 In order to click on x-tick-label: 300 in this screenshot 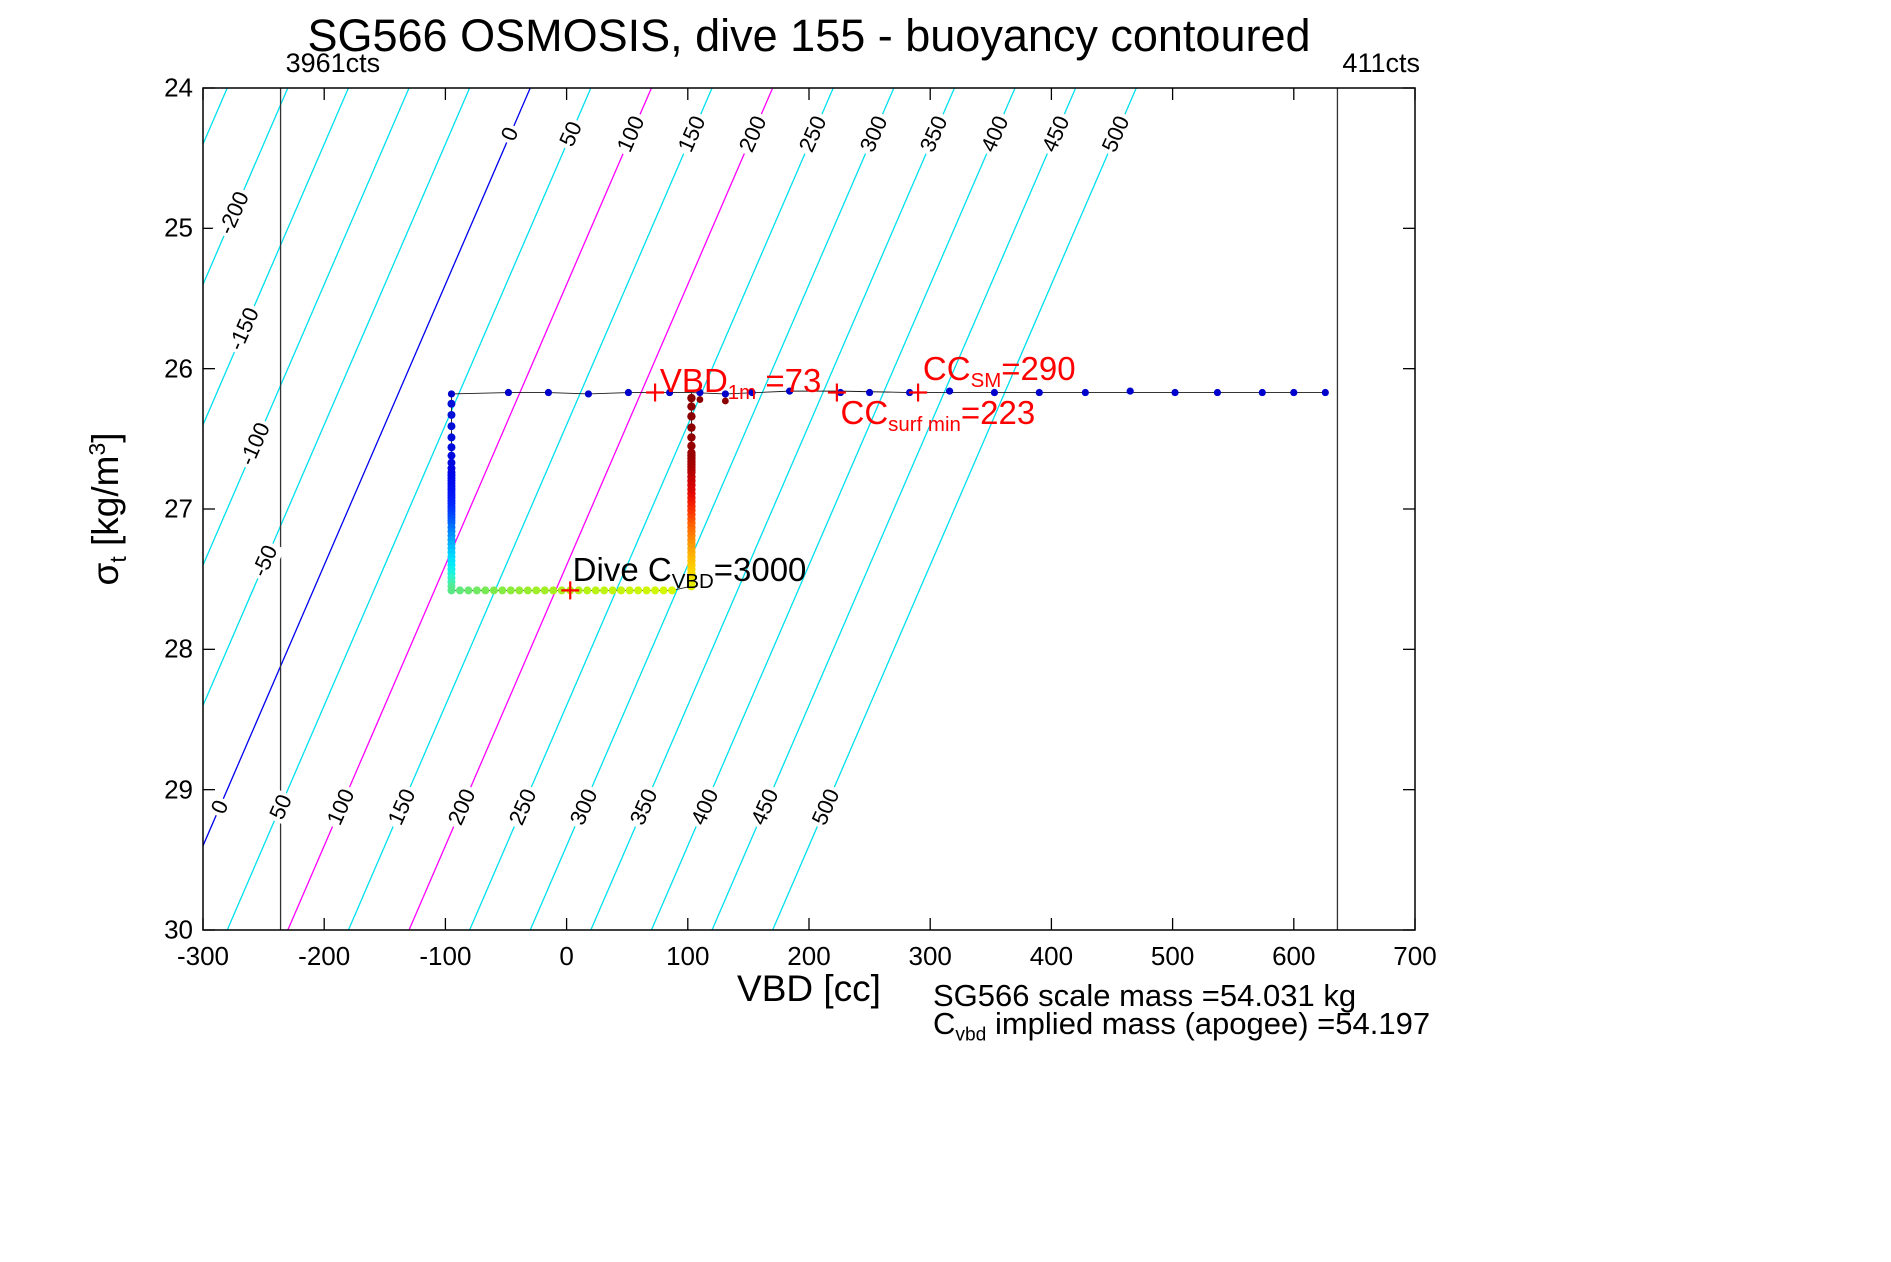, I will do `click(930, 956)`.